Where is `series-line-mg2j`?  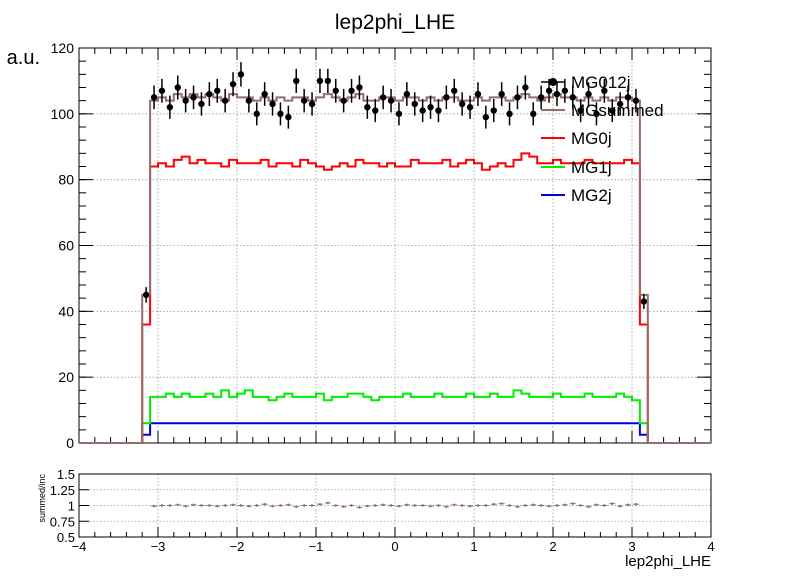 series-line-mg2j is located at coordinates (395, 433).